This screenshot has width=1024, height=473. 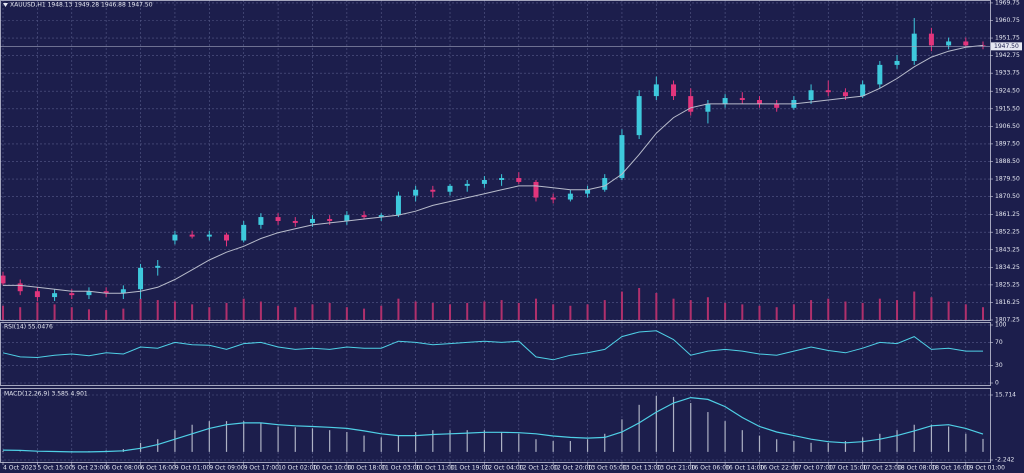 What do you see at coordinates (19, 468) in the screenshot?
I see `x-tick-label: 4 Oct 2023` at bounding box center [19, 468].